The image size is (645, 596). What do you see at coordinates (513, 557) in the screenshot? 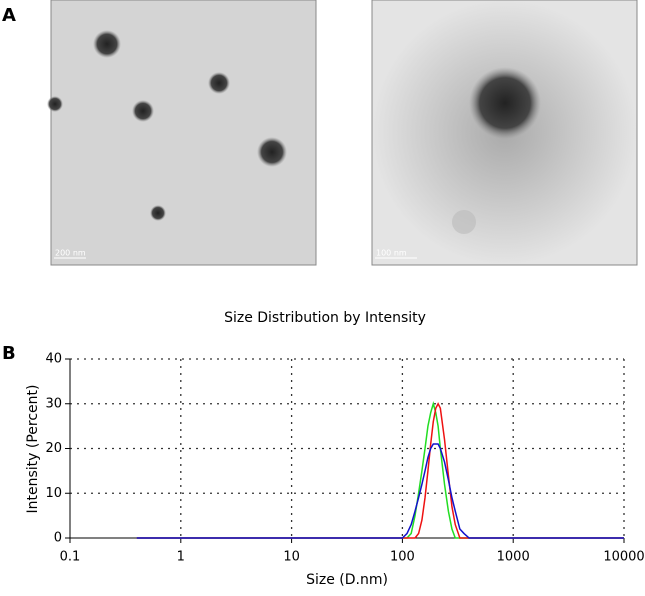
I see `x-tick-label: 1000` at bounding box center [513, 557].